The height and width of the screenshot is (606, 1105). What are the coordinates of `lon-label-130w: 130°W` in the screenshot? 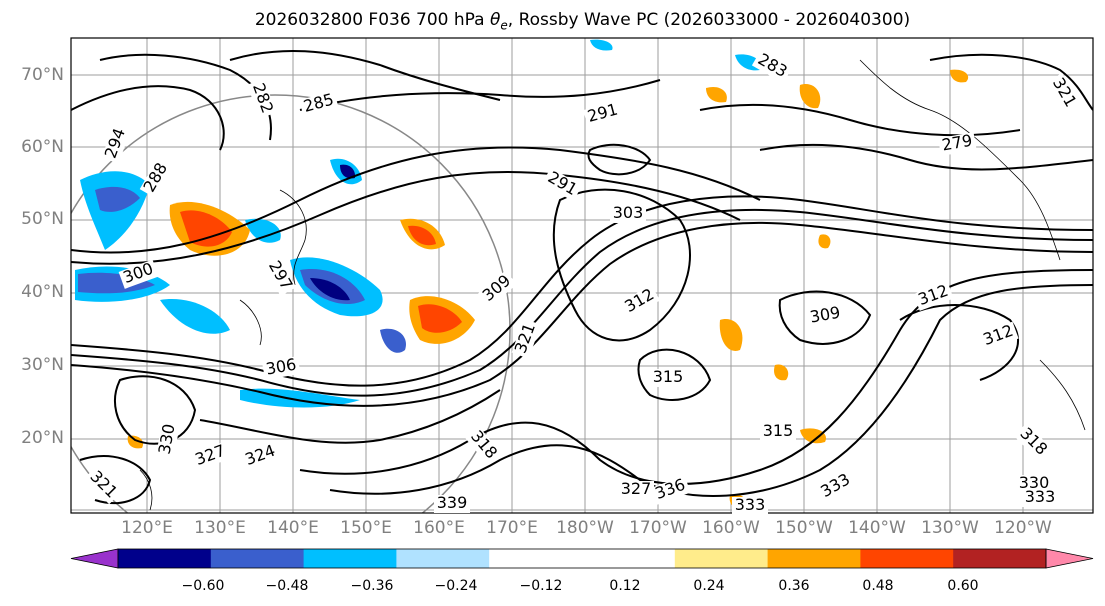 It's located at (950, 528).